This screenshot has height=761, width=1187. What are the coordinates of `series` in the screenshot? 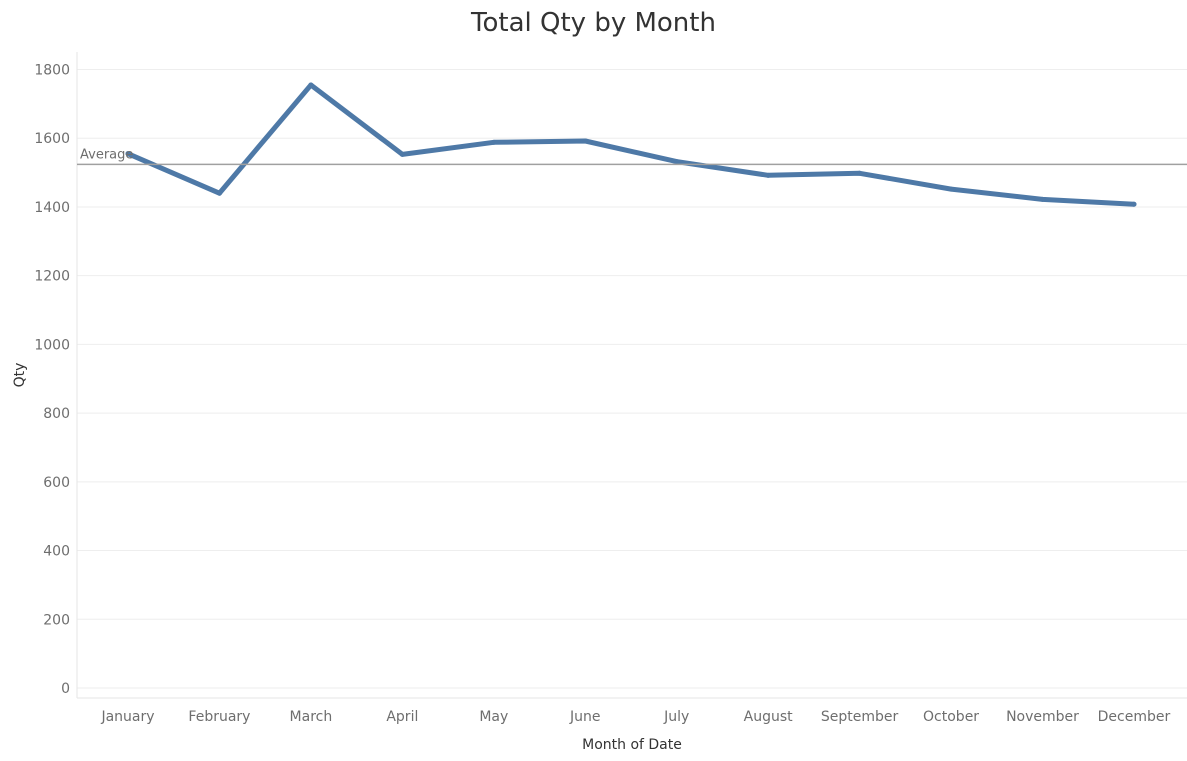 It's located at (631, 144).